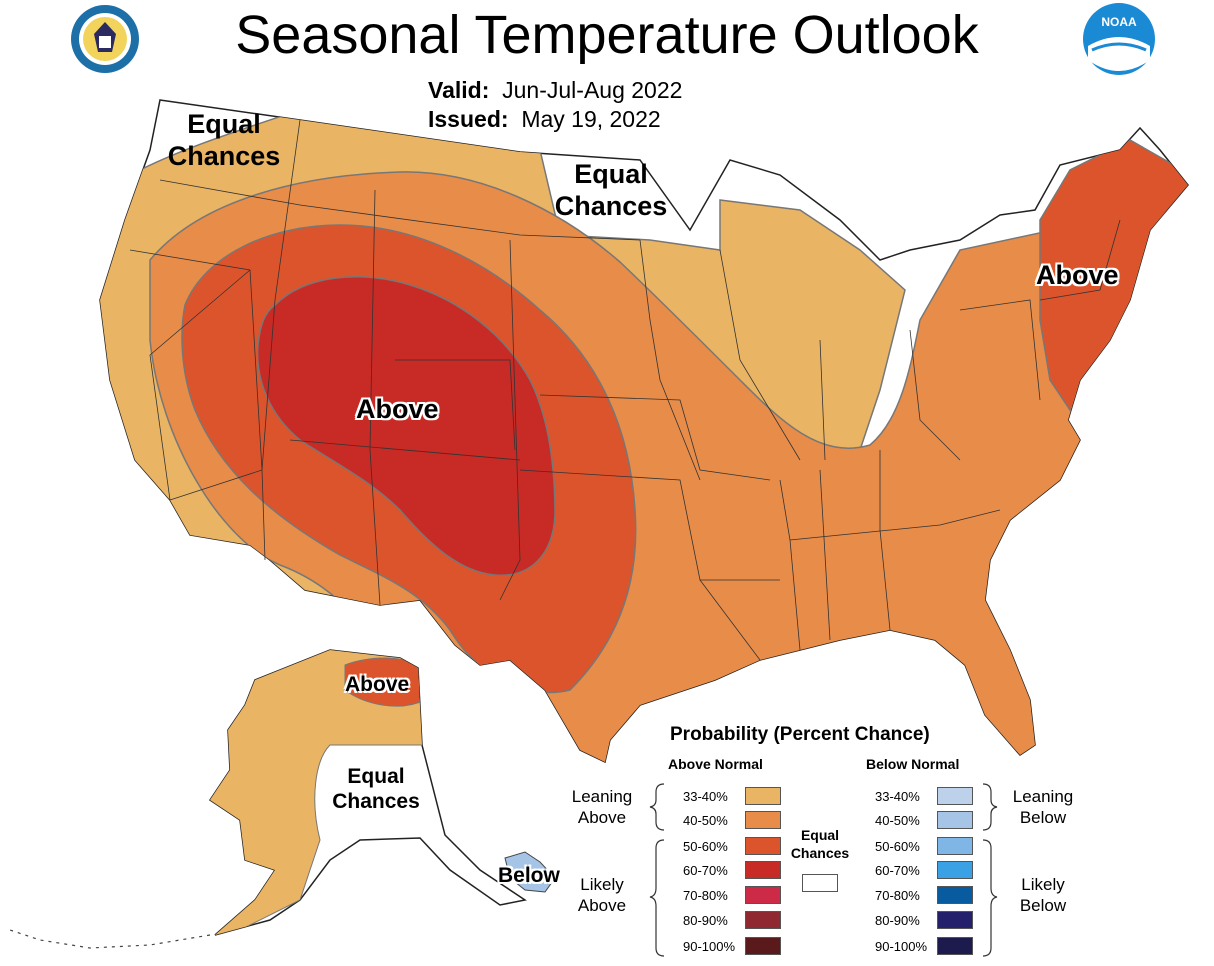 The image size is (1214, 966). Describe the element at coordinates (732, 920) in the screenshot. I see `legend-above-row: 80-90%` at that location.